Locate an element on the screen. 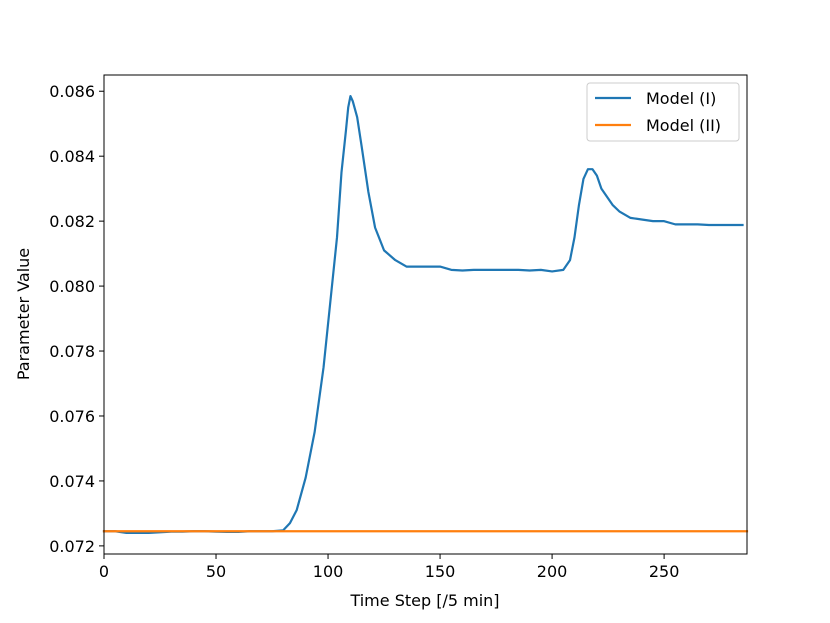 The width and height of the screenshot is (830, 623). legend: Model (I) Model (II) is located at coordinates (663, 112).